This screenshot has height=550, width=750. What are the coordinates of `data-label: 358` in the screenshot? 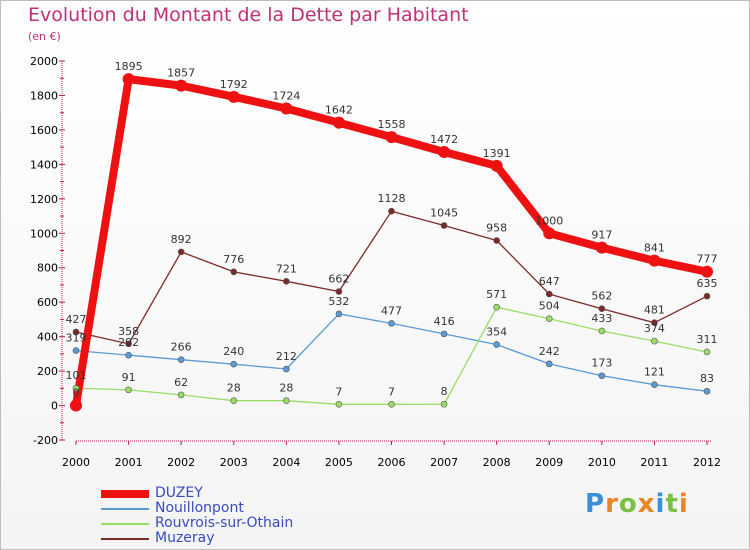 It's located at (128, 331).